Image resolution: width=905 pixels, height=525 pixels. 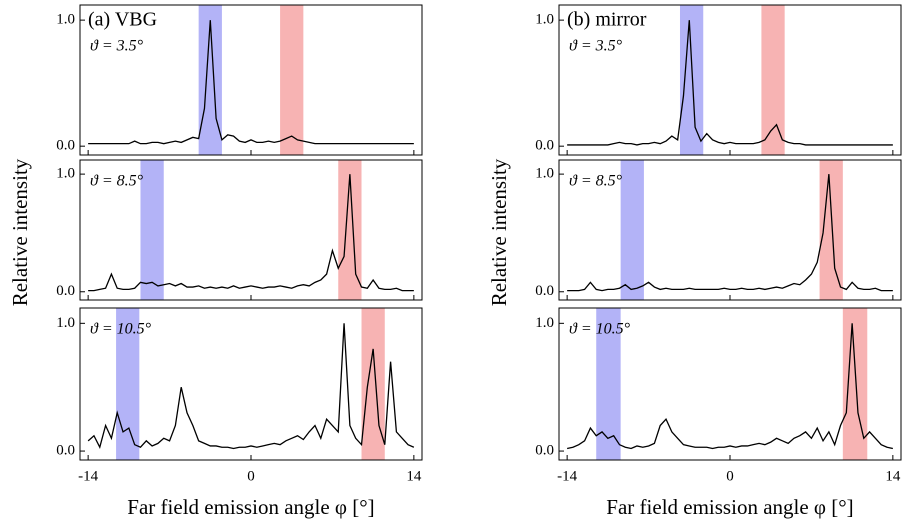 What do you see at coordinates (607, 20) in the screenshot?
I see `panel-label: (b) mirror` at bounding box center [607, 20].